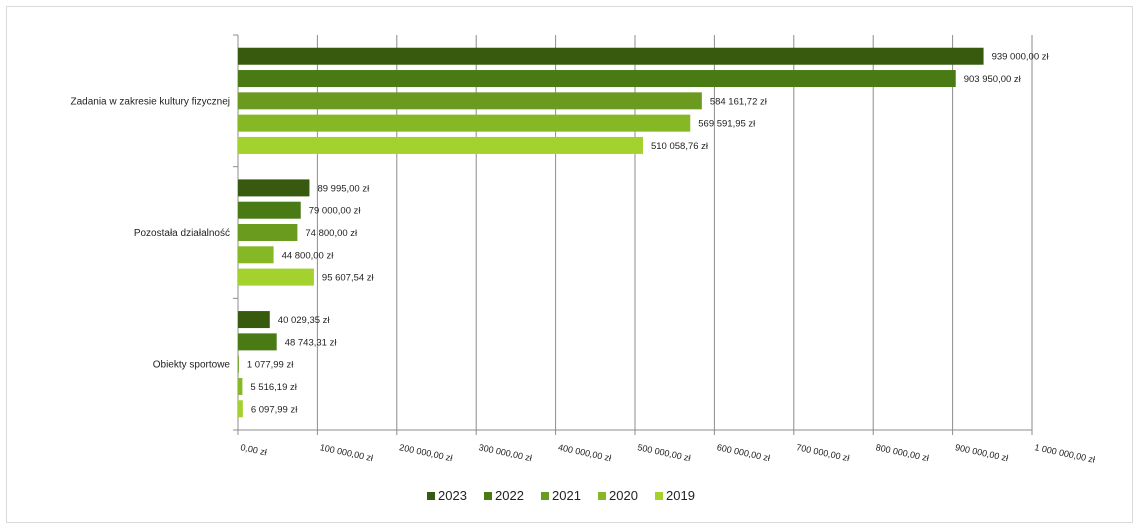 This screenshot has height=527, width=1138. What do you see at coordinates (452, 495) in the screenshot?
I see `legend-label: 2023` at bounding box center [452, 495].